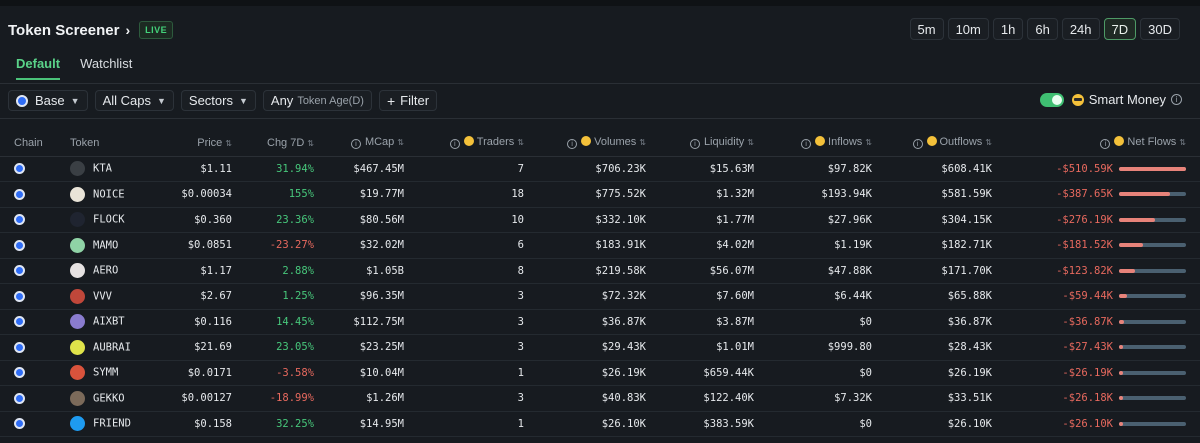  Describe the element at coordinates (708, 271) in the screenshot. I see `liquidity-cell: $56.07M` at that location.